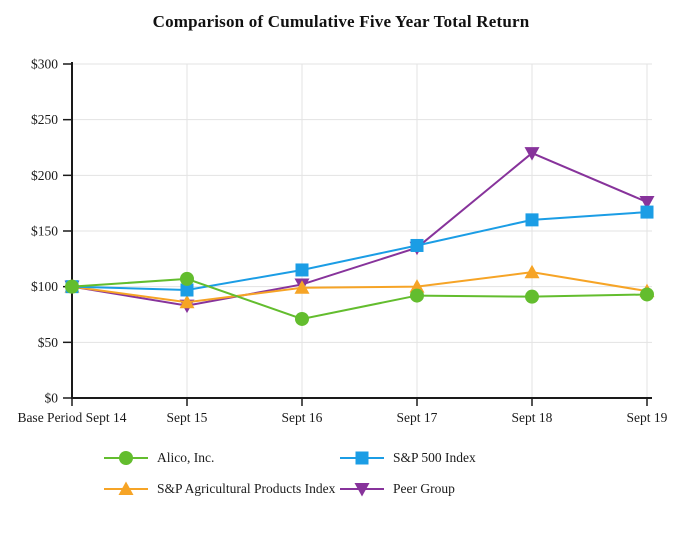 The width and height of the screenshot is (682, 533). What do you see at coordinates (44, 231) in the screenshot?
I see `y-tick-label: $150` at bounding box center [44, 231].